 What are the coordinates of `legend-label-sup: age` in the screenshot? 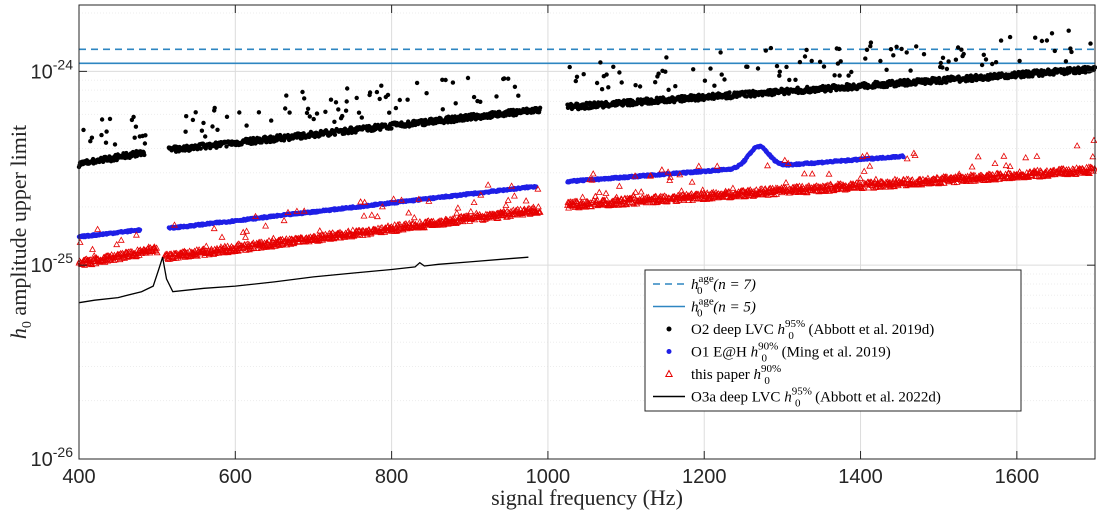 It's located at (706, 279).